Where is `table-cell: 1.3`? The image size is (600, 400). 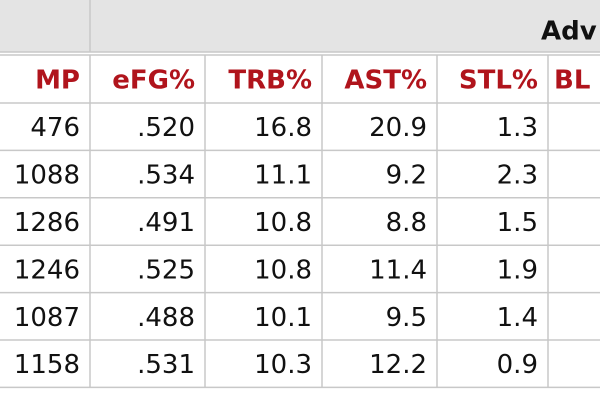 table-cell: 1.3 is located at coordinates (517, 128).